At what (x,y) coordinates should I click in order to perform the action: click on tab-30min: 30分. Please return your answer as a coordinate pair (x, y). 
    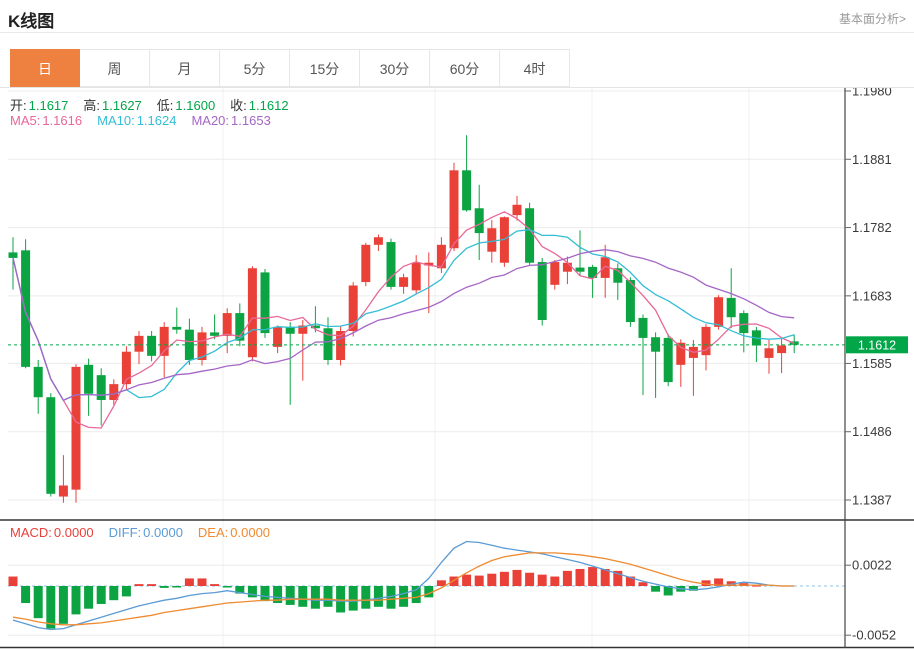
    Looking at the image, I should click on (395, 68).